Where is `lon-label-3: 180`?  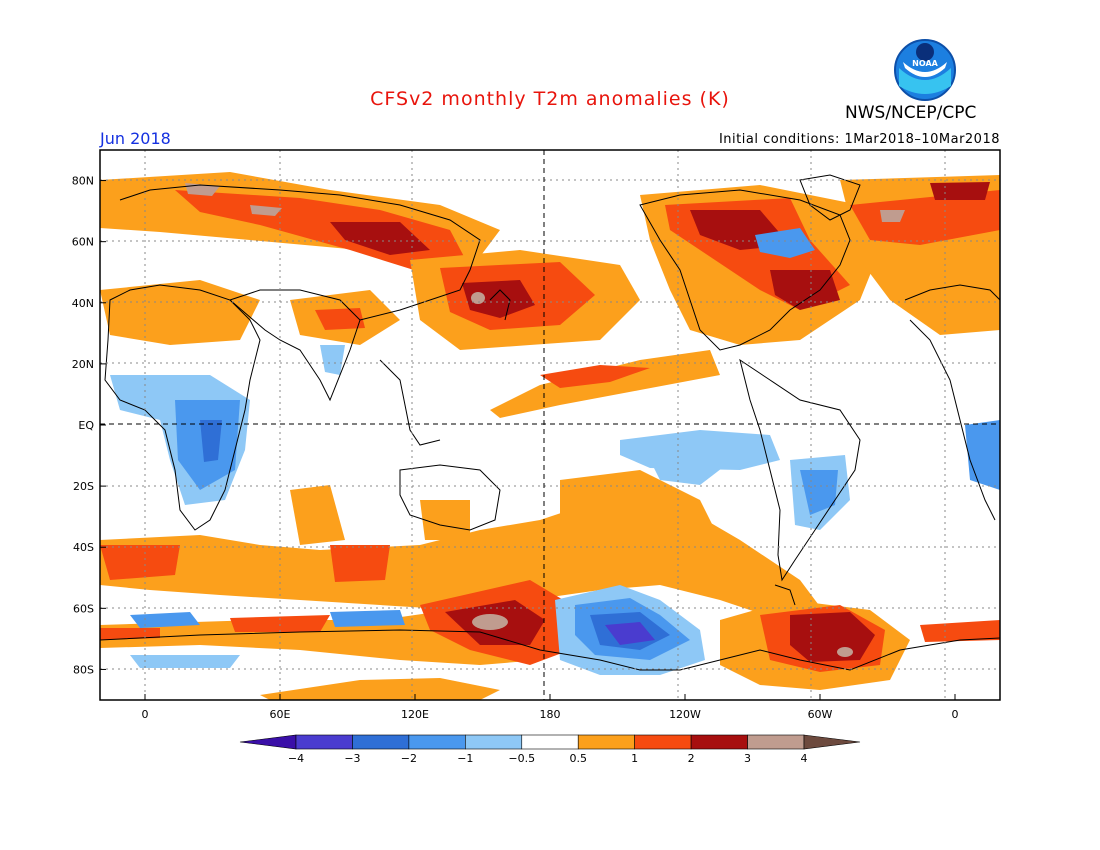 lon-label-3: 180 is located at coordinates (550, 714).